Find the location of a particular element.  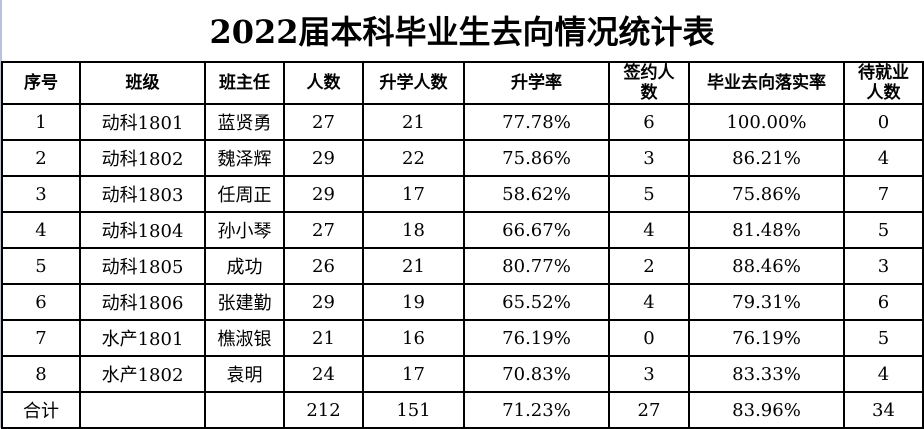

table-cell: 79.31% is located at coordinates (766, 302).